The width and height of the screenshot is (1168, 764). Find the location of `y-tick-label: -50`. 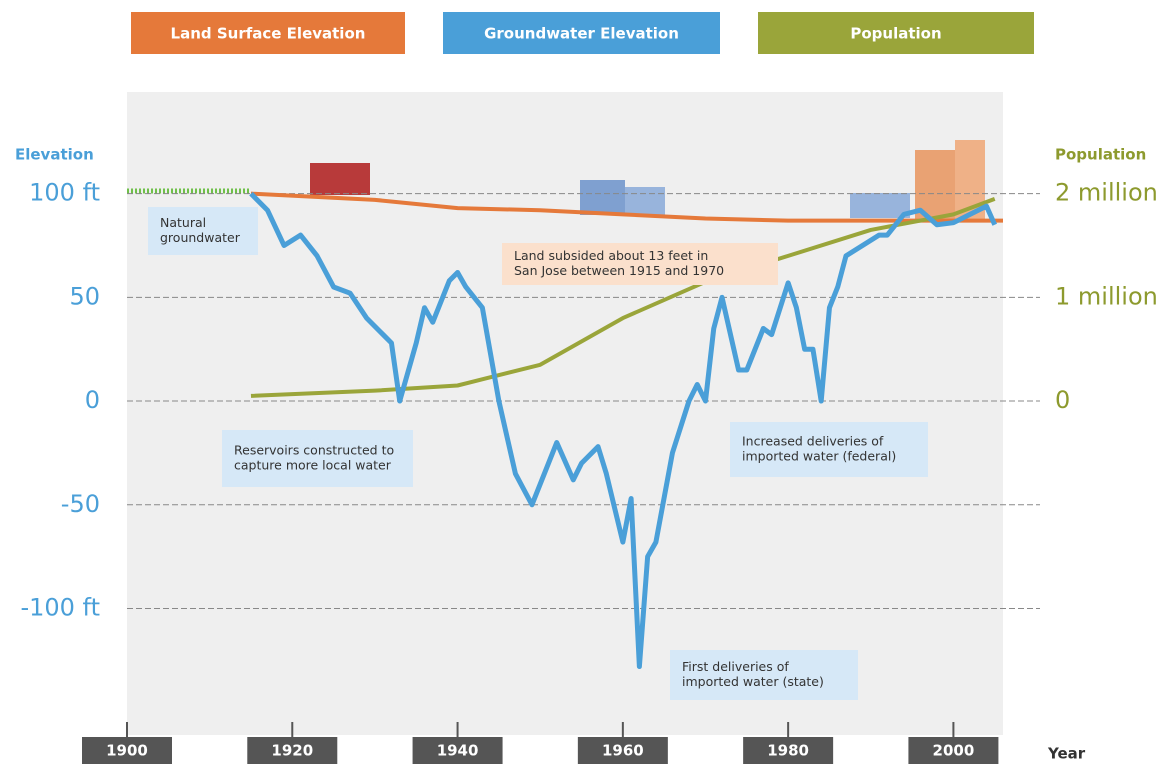

y-tick-label: -50 is located at coordinates (80, 504).